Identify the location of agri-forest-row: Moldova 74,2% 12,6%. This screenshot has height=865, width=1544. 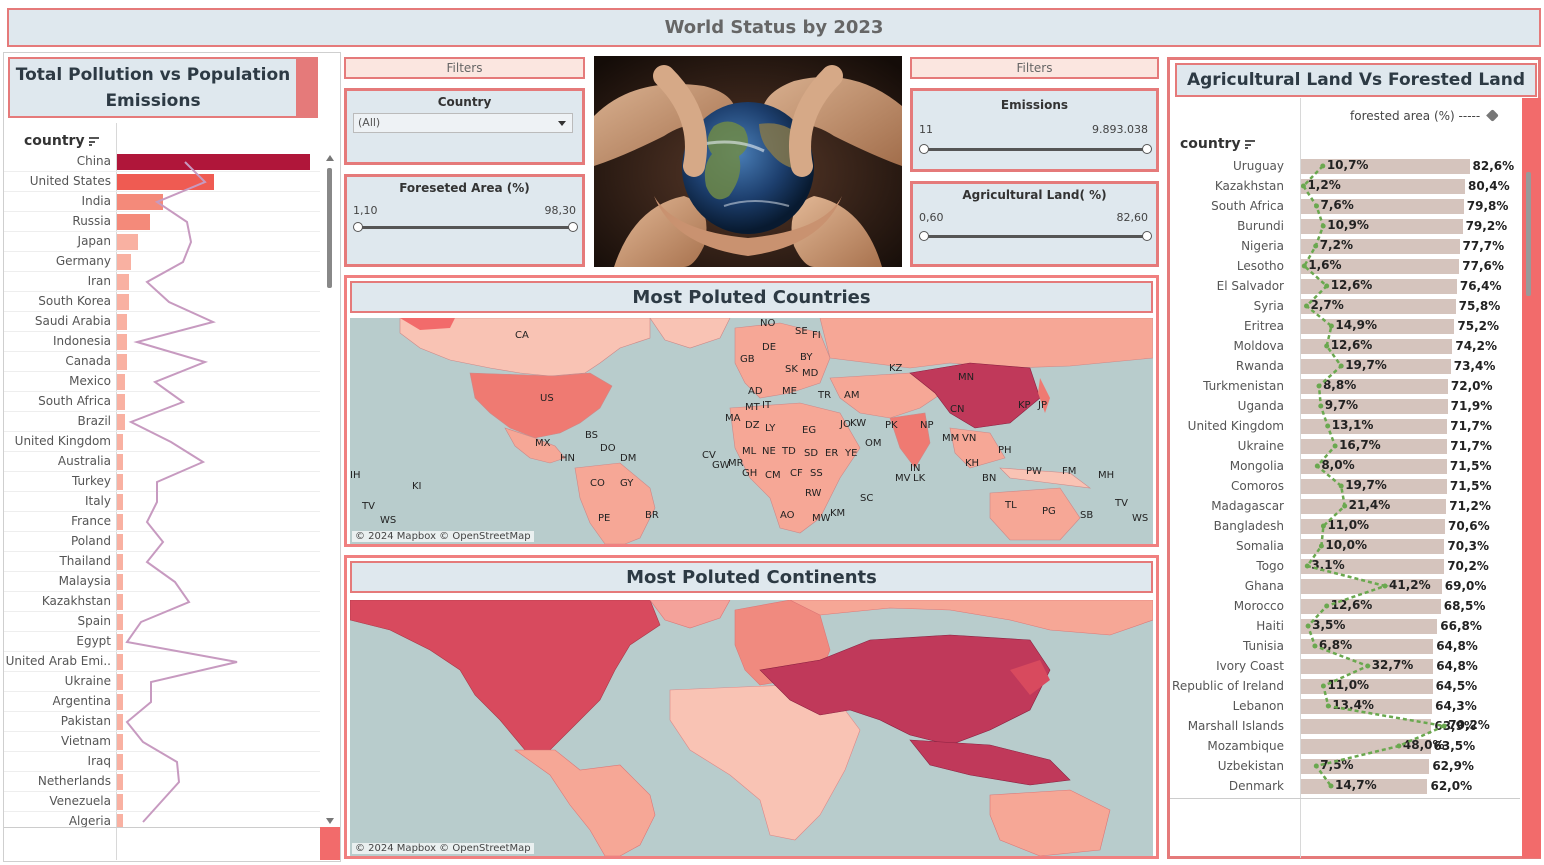
(1345, 346).